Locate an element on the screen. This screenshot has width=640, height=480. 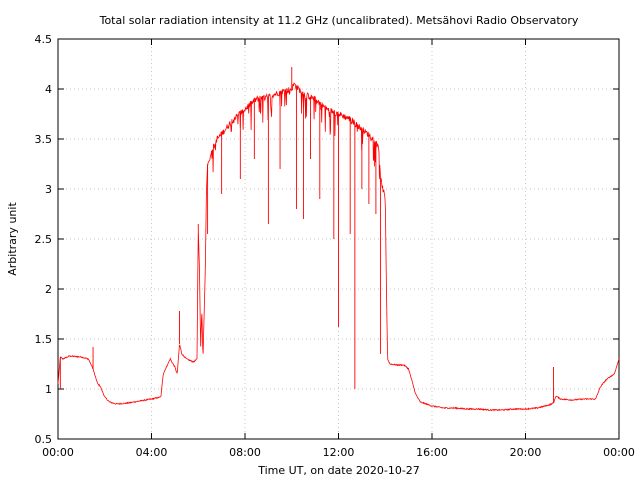
y-axis-label: Arbitrary unit is located at coordinates (12, 239).